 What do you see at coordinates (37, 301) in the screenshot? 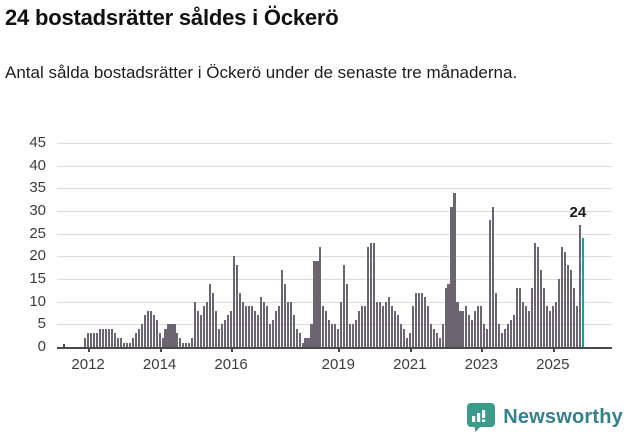
I see `y-axis-label-10: 10` at bounding box center [37, 301].